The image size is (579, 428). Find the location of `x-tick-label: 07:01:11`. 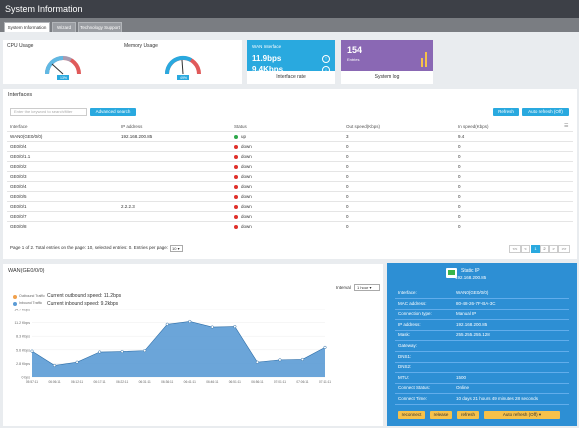

x-tick-label: 07:01:11 is located at coordinates (280, 382).